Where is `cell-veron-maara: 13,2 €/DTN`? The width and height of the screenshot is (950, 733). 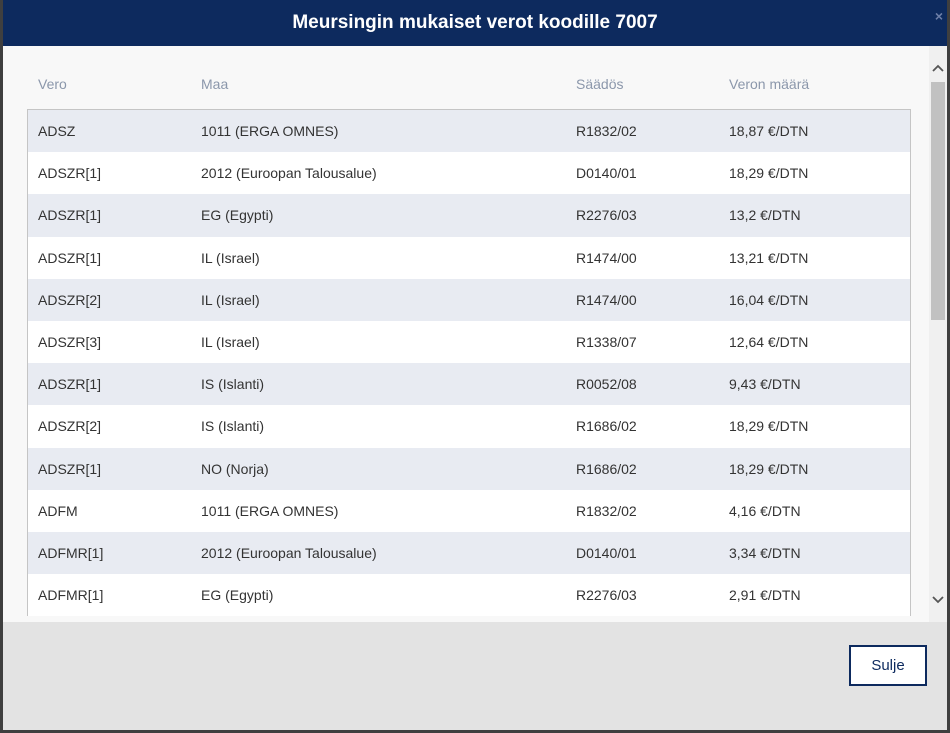 cell-veron-maara: 13,2 €/DTN is located at coordinates (765, 215).